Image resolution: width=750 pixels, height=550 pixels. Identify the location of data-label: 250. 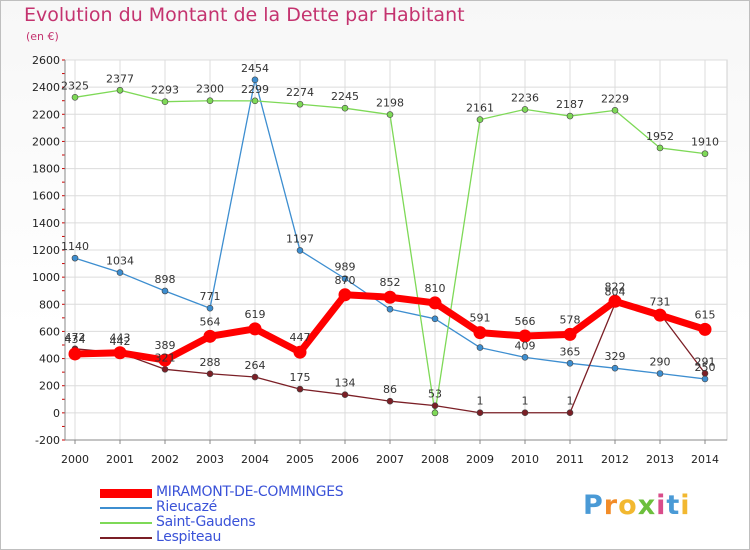
(705, 367).